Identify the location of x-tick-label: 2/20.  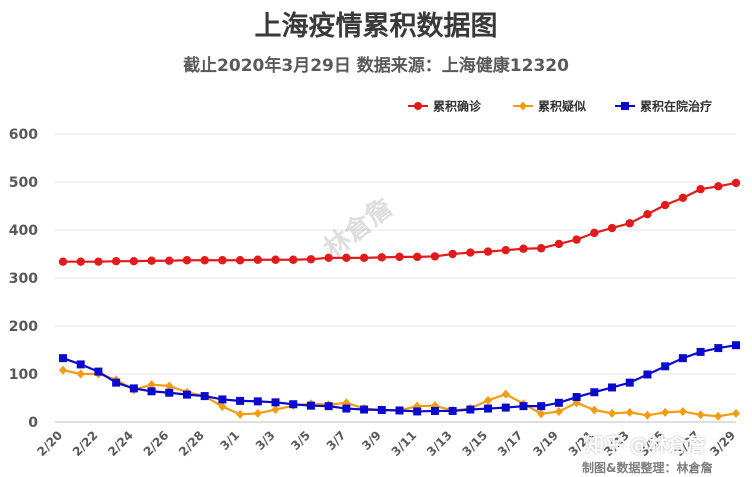
(49, 443).